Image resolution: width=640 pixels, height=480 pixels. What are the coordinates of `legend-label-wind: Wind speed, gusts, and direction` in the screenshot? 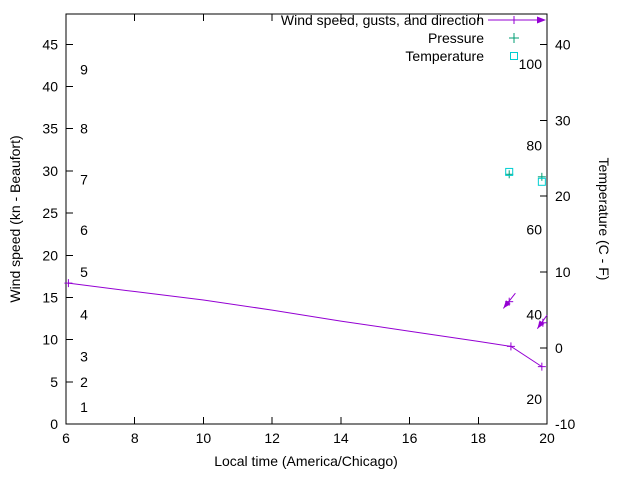 It's located at (382, 20).